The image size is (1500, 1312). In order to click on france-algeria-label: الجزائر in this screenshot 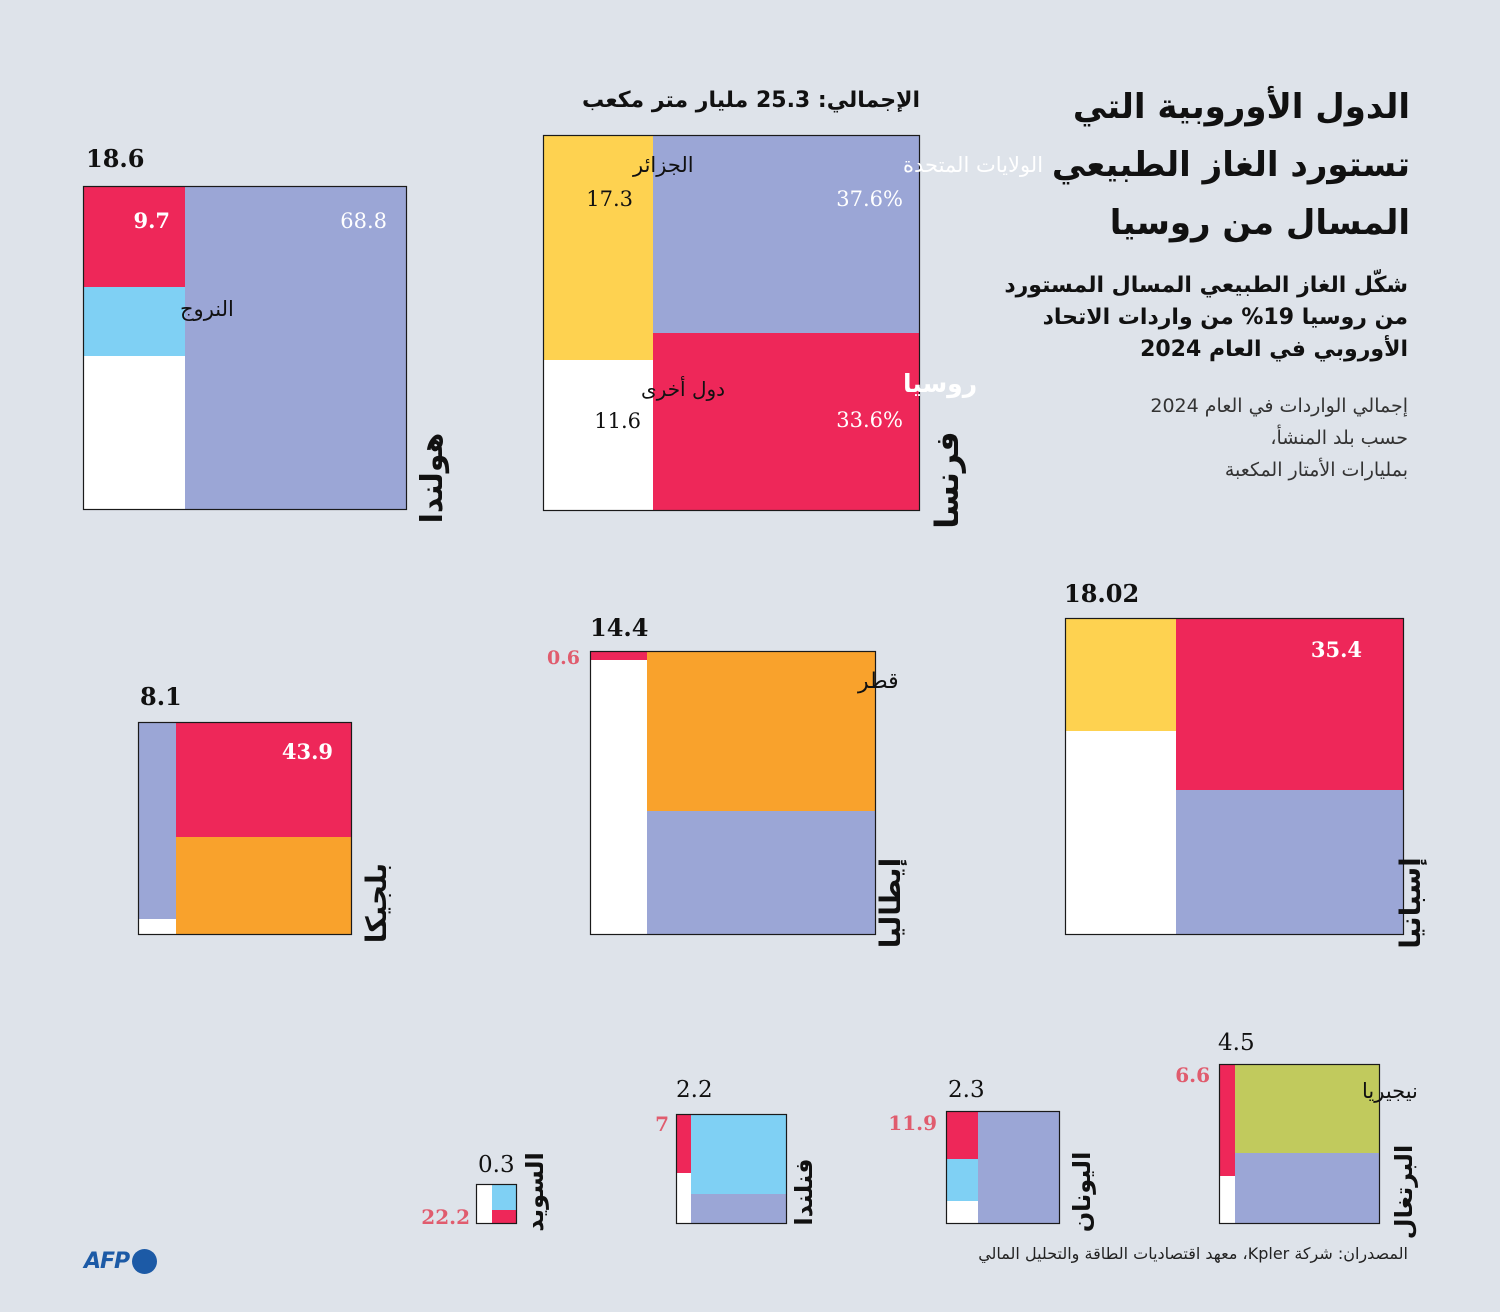, I will do `click(663, 165)`.